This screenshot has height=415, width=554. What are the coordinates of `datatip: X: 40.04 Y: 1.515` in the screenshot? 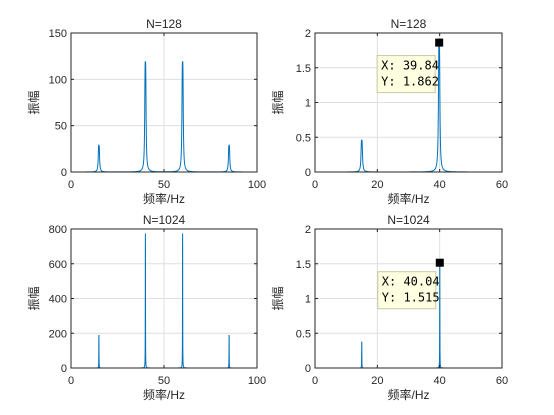 It's located at (410, 284).